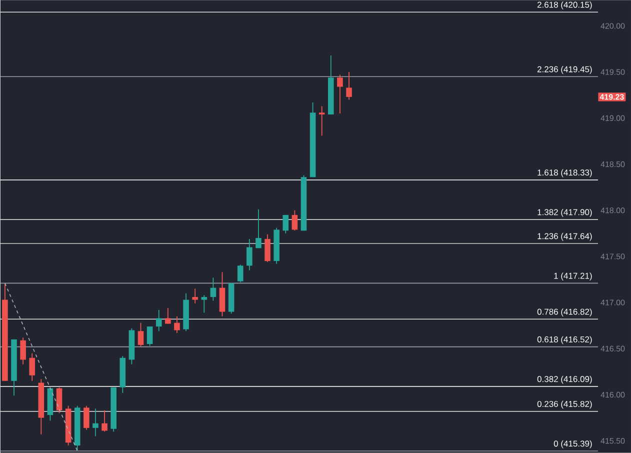 The height and width of the screenshot is (453, 631). What do you see at coordinates (573, 276) in the screenshot?
I see `ref-line-label: 1 (417.21)` at bounding box center [573, 276].